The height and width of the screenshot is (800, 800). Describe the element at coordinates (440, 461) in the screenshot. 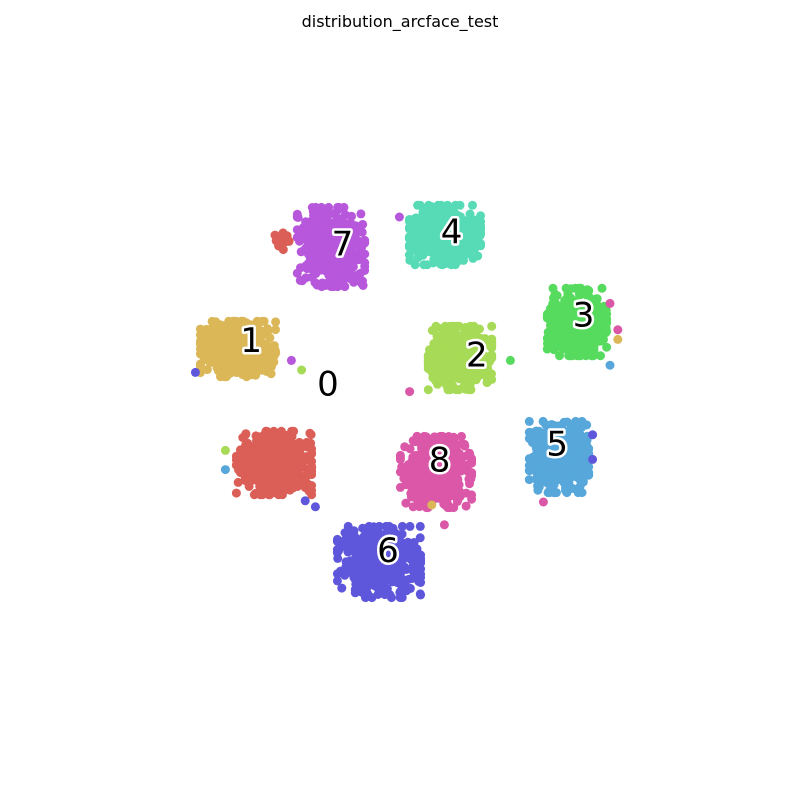

I see `cluster-label-8: 8` at that location.